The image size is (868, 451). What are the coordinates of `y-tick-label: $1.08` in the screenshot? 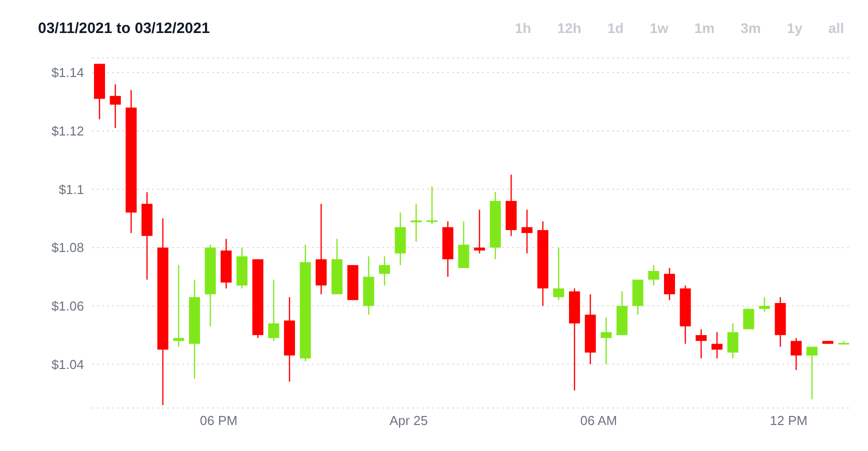 It's located at (67, 248).